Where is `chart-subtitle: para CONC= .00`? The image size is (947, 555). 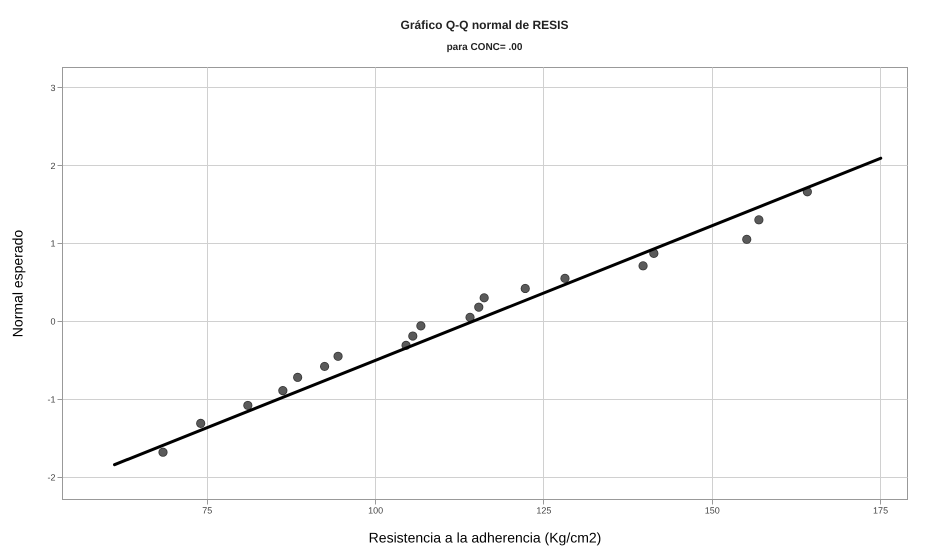
chart-subtitle: para CONC= .00 is located at coordinates (484, 47).